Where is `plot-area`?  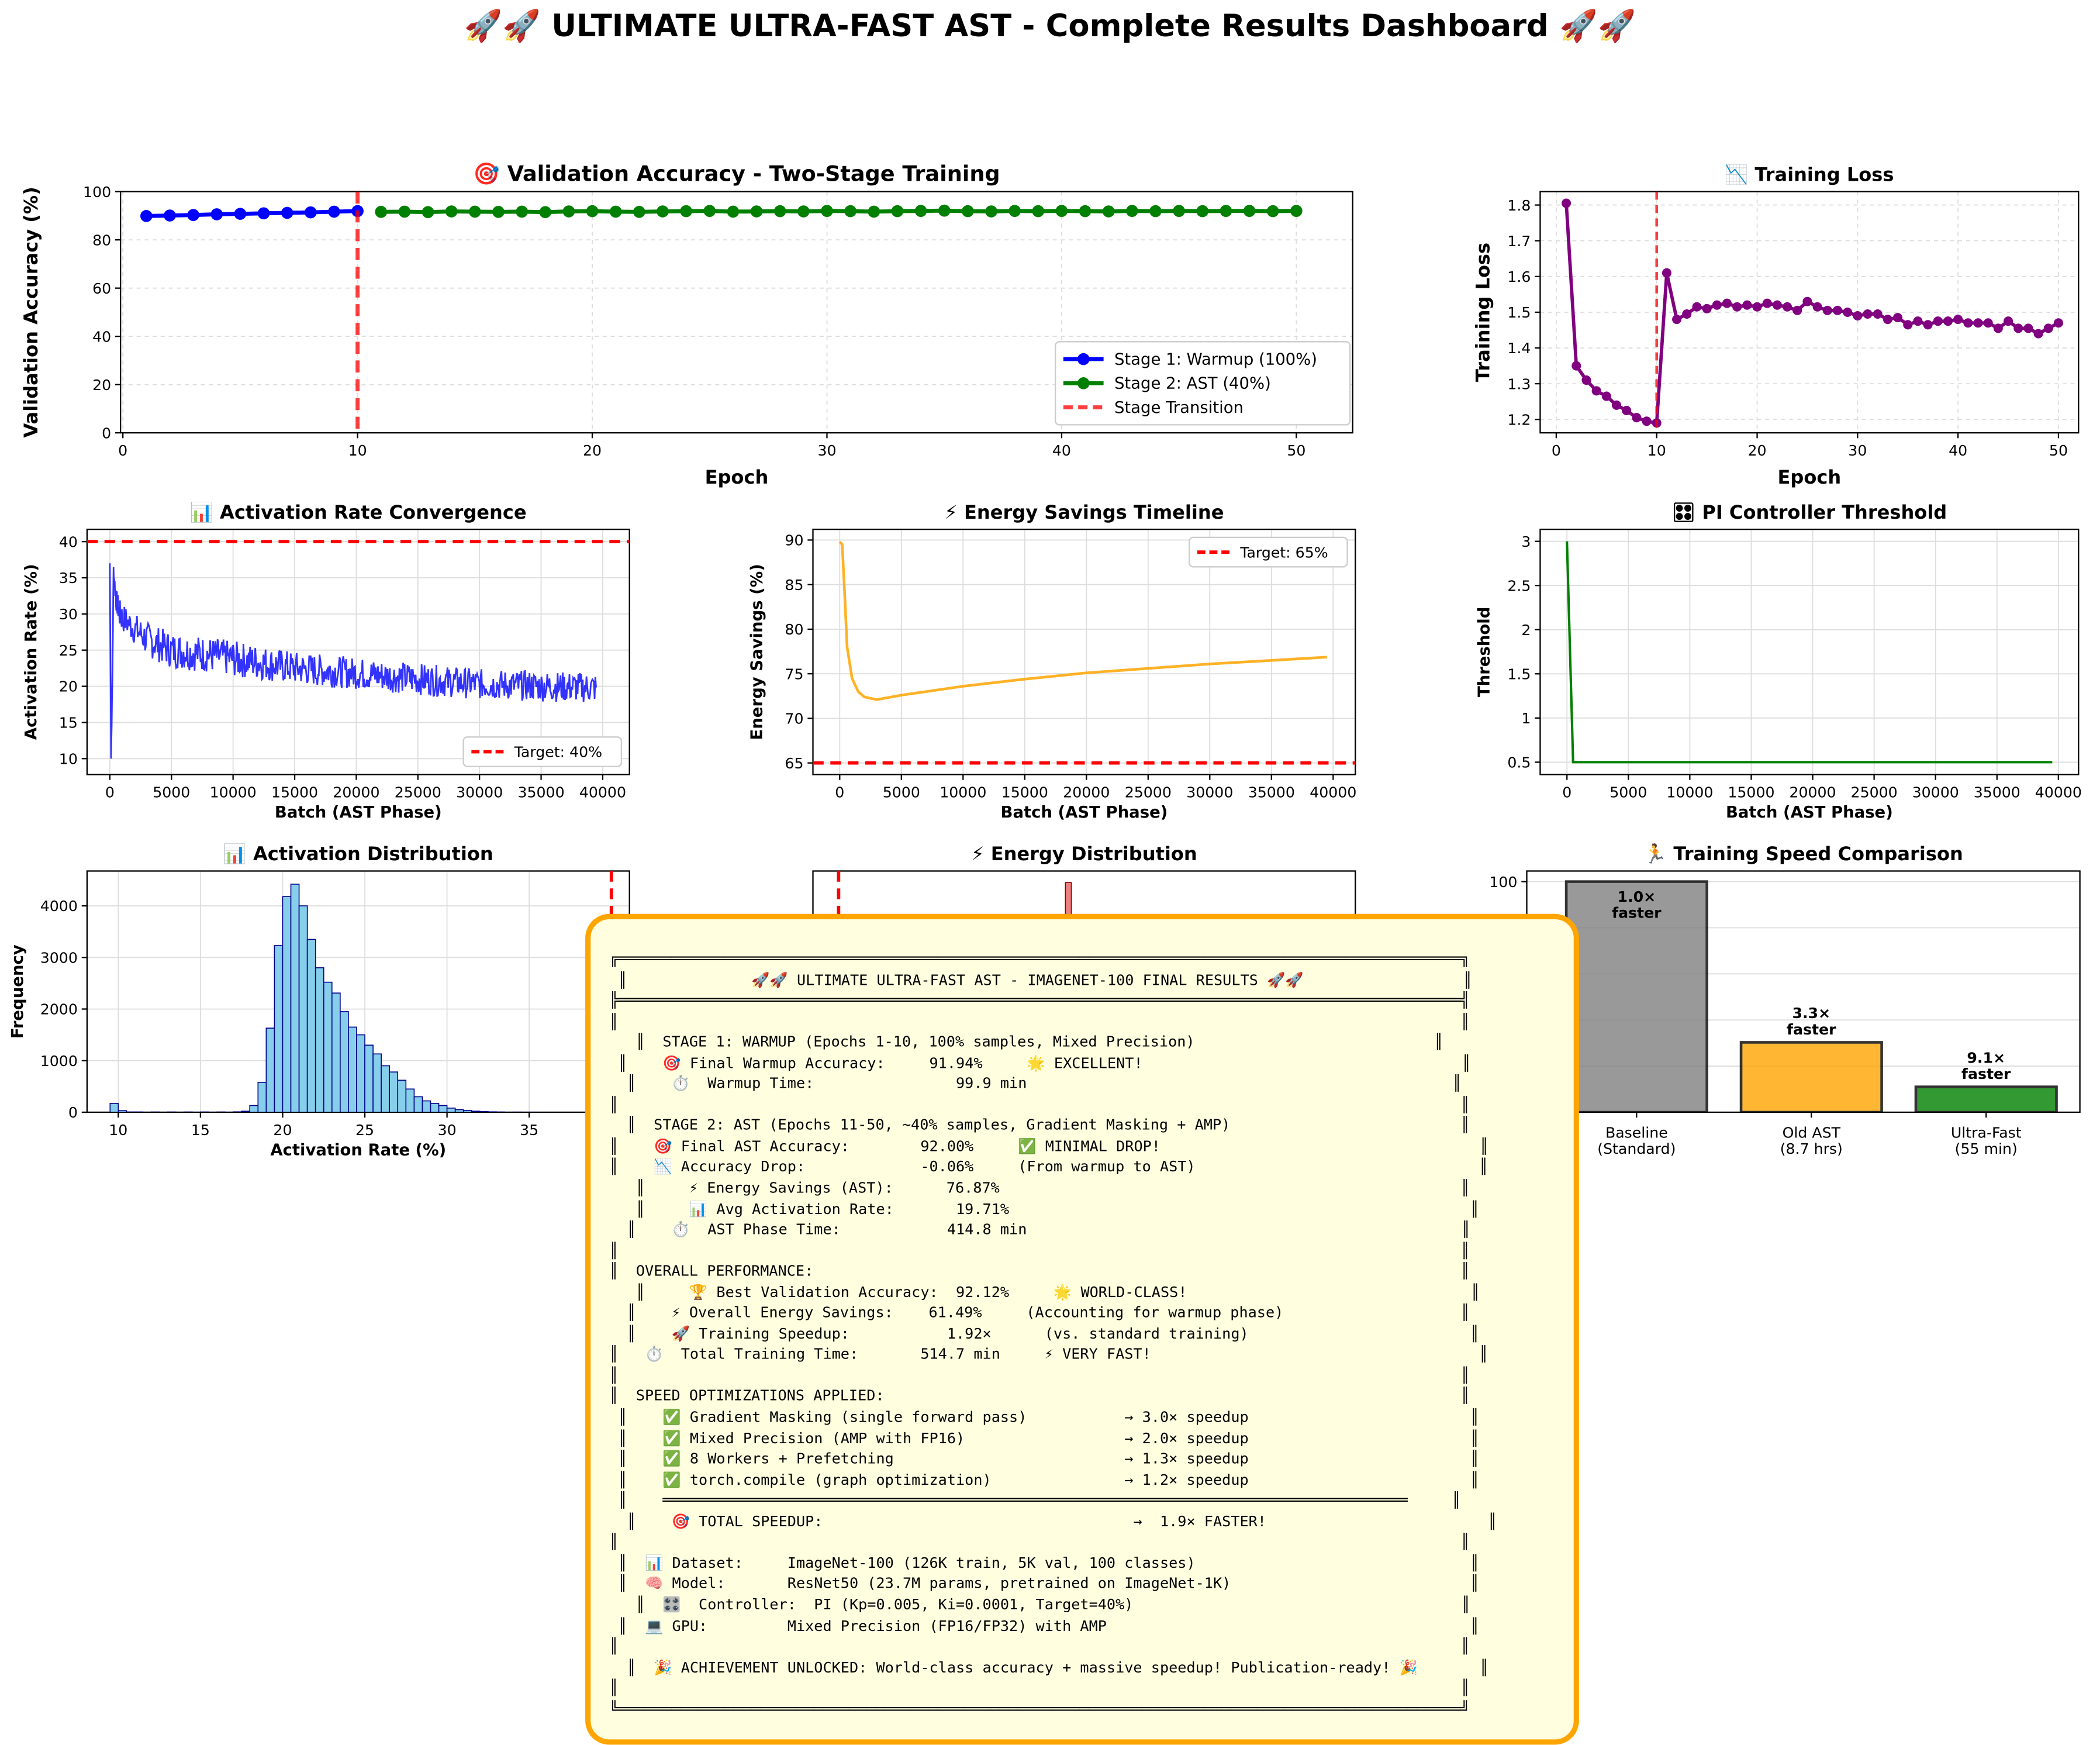 plot-area is located at coordinates (361, 991).